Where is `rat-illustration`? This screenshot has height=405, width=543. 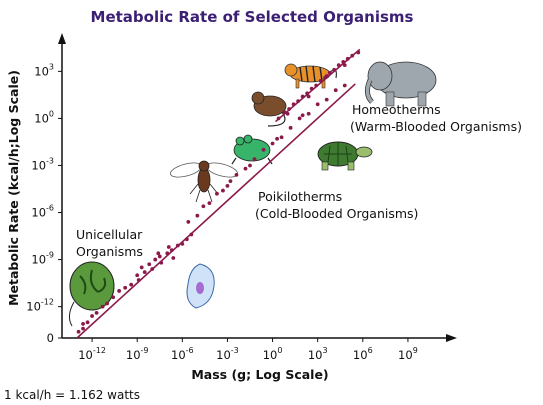 rat-illustration is located at coordinates (269, 109).